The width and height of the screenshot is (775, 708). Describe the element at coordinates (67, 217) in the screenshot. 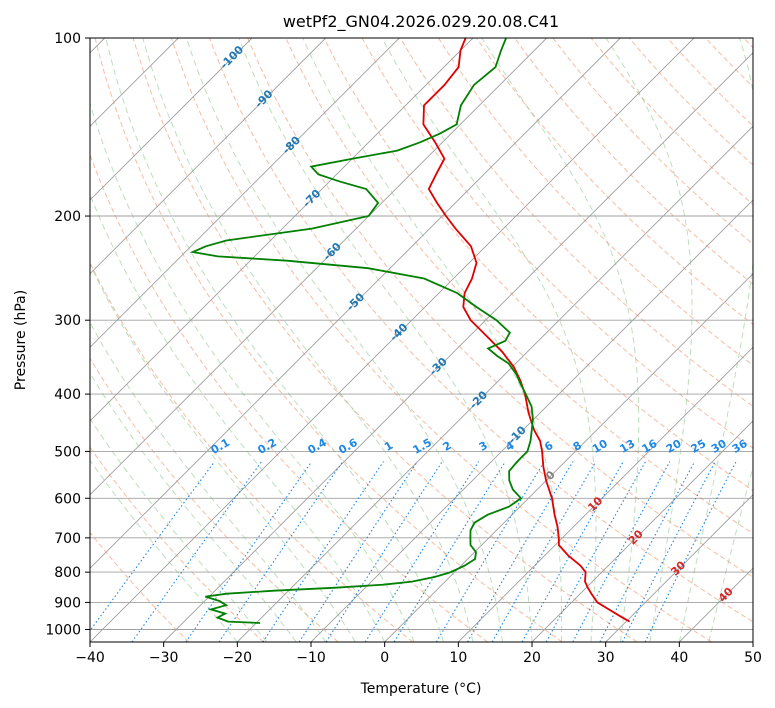

I see `y-tick-label: 200` at that location.